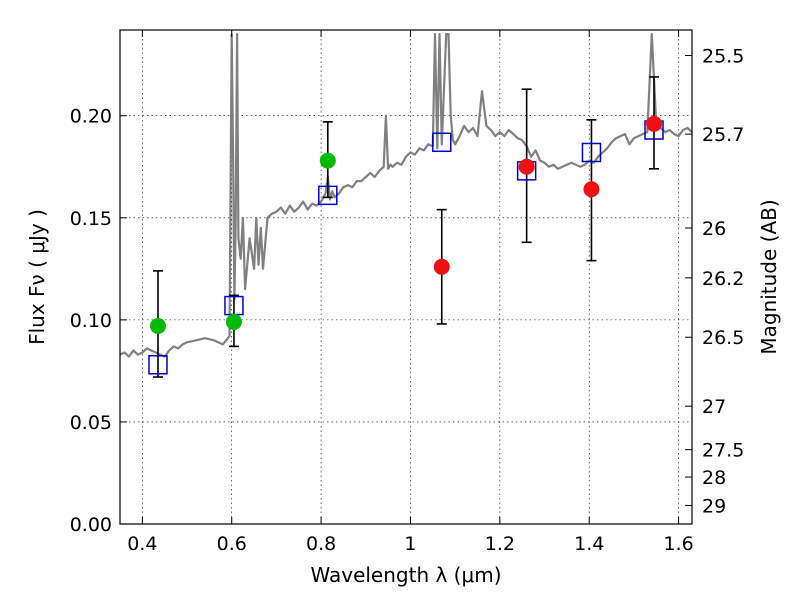 This screenshot has width=800, height=600. What do you see at coordinates (589, 544) in the screenshot?
I see `x-tick-label: 1.4` at bounding box center [589, 544].